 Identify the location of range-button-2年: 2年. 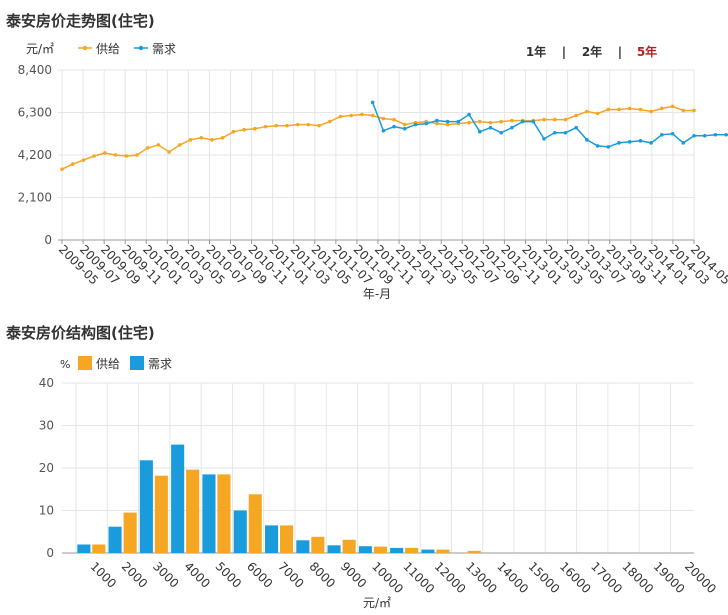
(592, 51).